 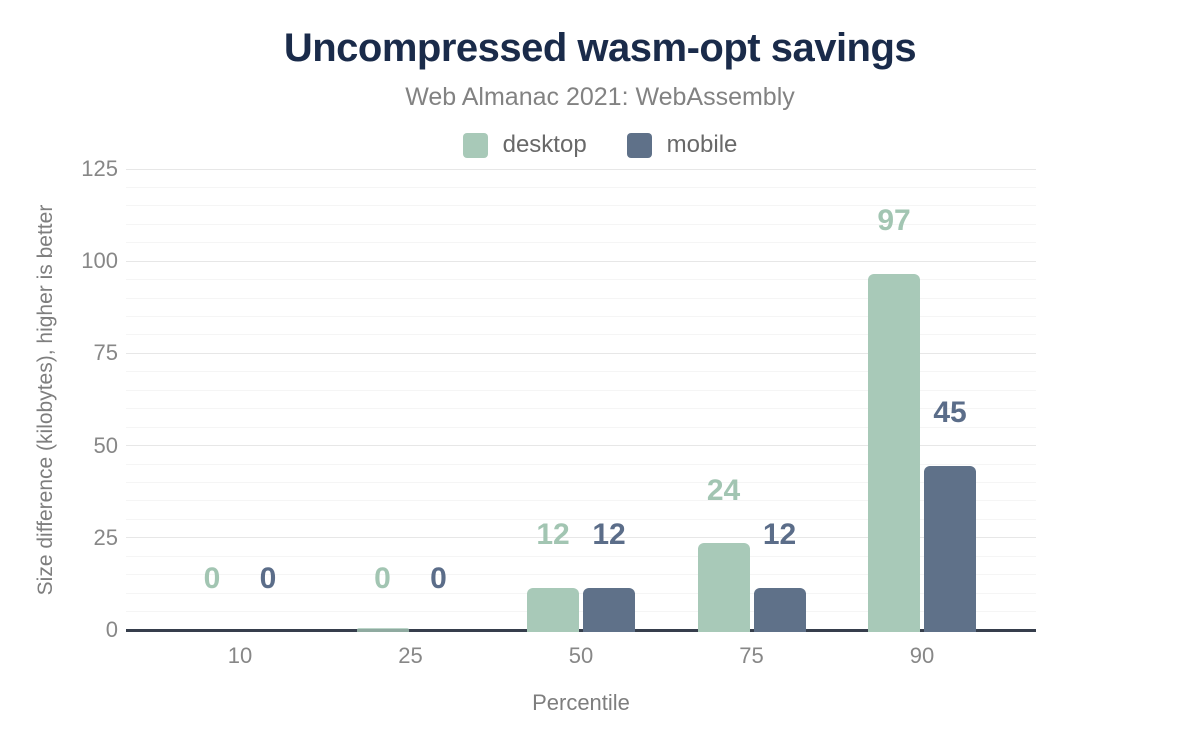 I want to click on bar-desktop-p90, so click(x=894, y=453).